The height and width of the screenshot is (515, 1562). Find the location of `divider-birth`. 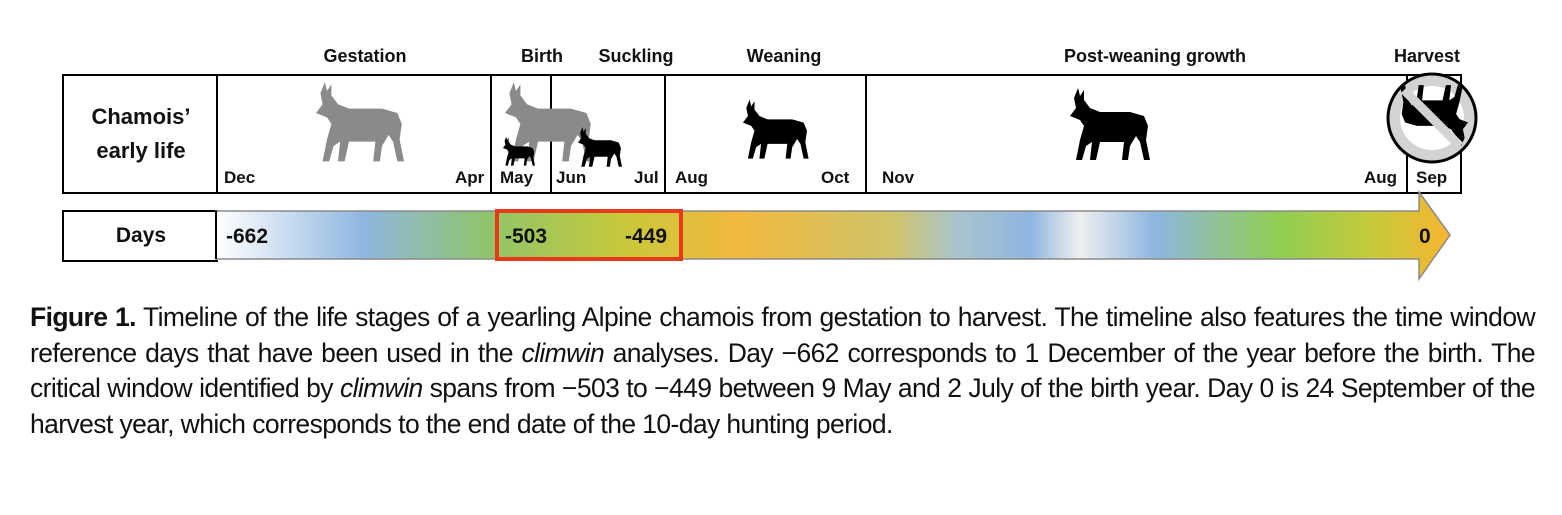

divider-birth is located at coordinates (491, 134).